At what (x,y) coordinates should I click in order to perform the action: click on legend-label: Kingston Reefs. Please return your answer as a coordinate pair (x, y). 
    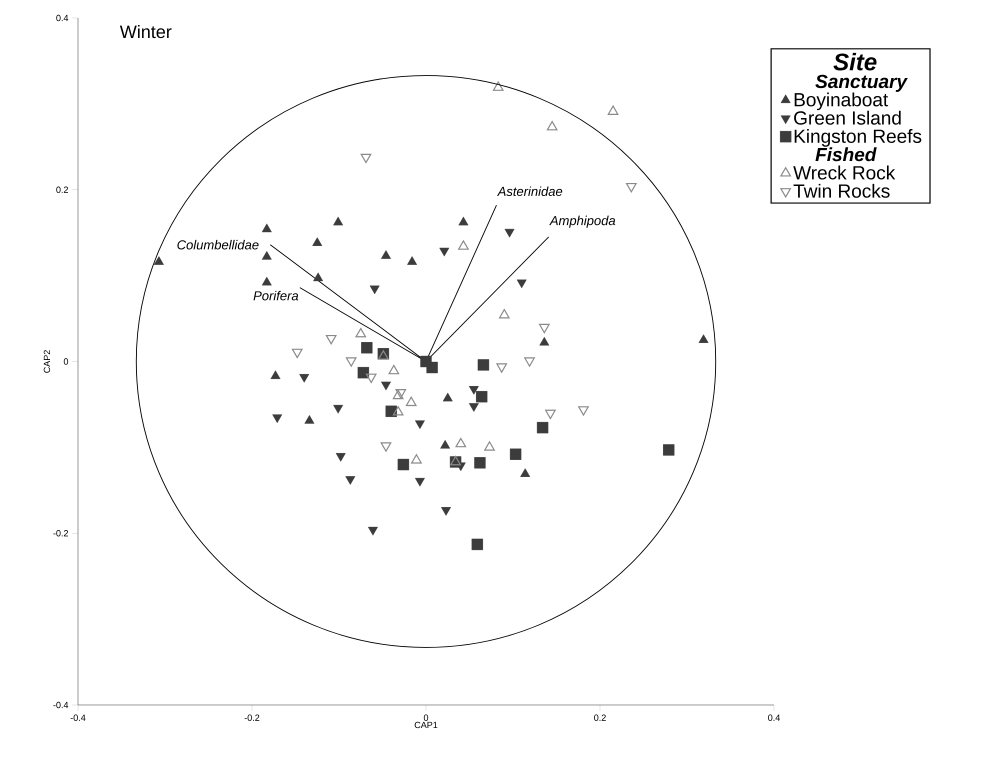
    Looking at the image, I should click on (858, 138).